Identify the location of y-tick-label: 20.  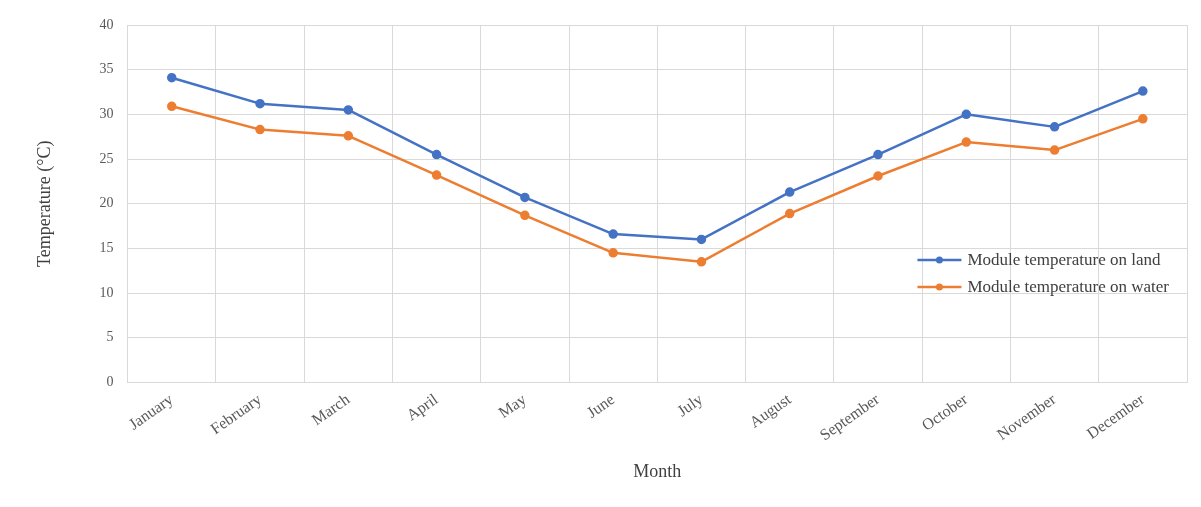
(106, 203).